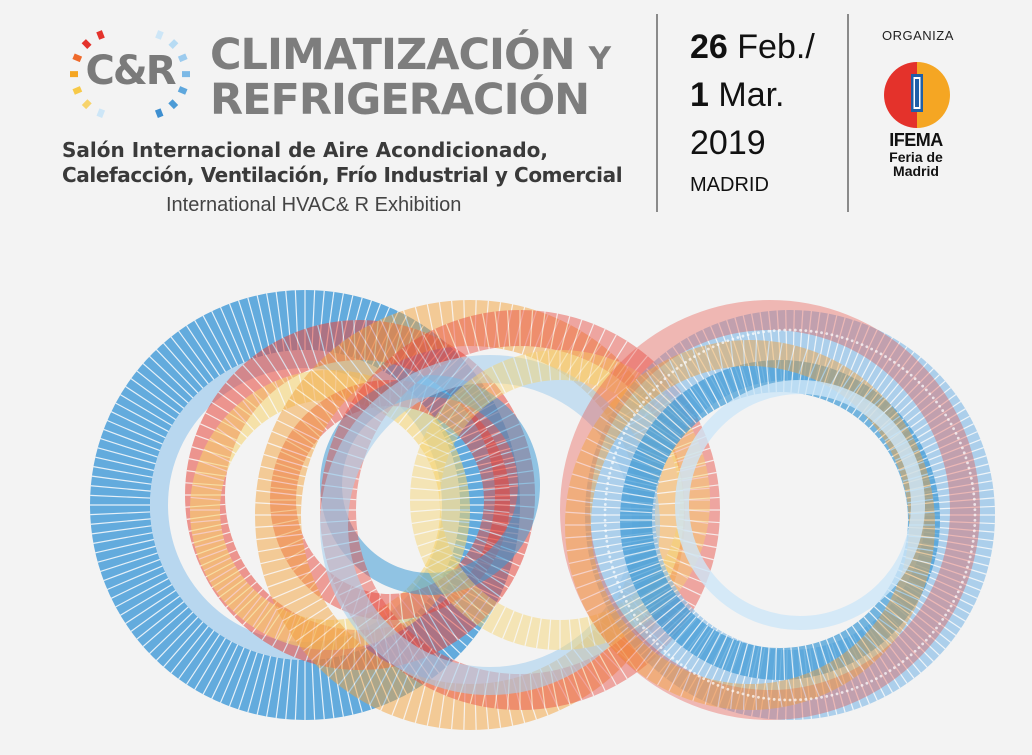 The height and width of the screenshot is (755, 1032). What do you see at coordinates (916, 157) in the screenshot?
I see `organizer-tagline-line1: Feria de` at bounding box center [916, 157].